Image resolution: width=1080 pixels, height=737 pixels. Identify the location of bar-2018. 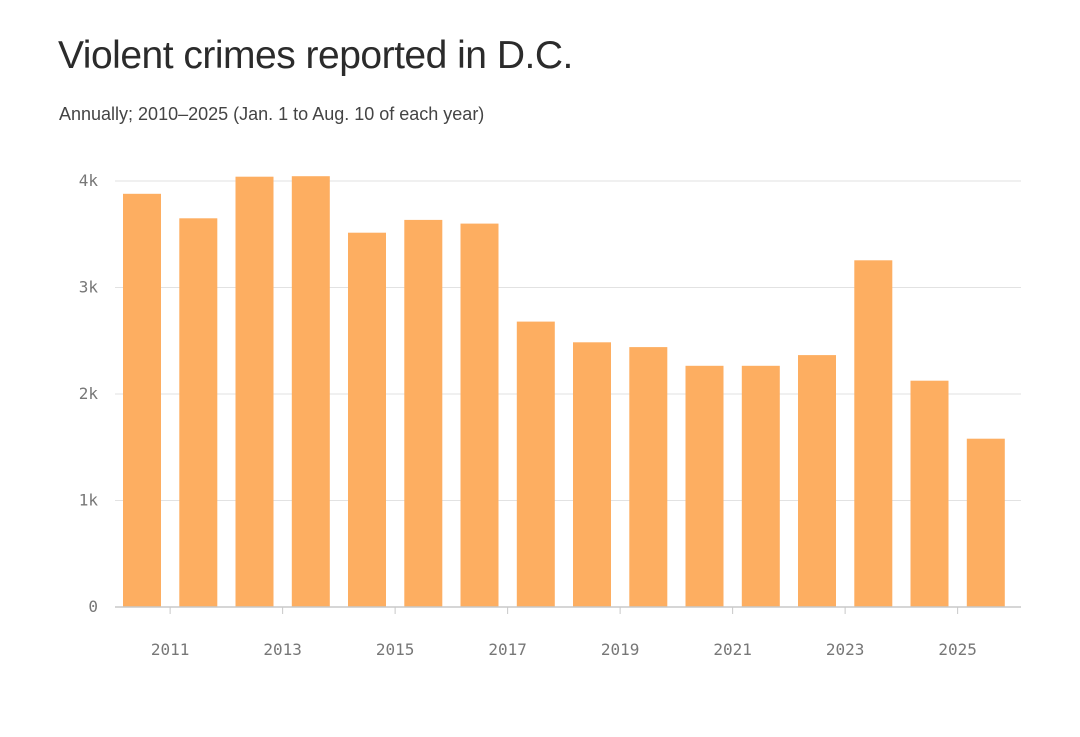
(592, 474).